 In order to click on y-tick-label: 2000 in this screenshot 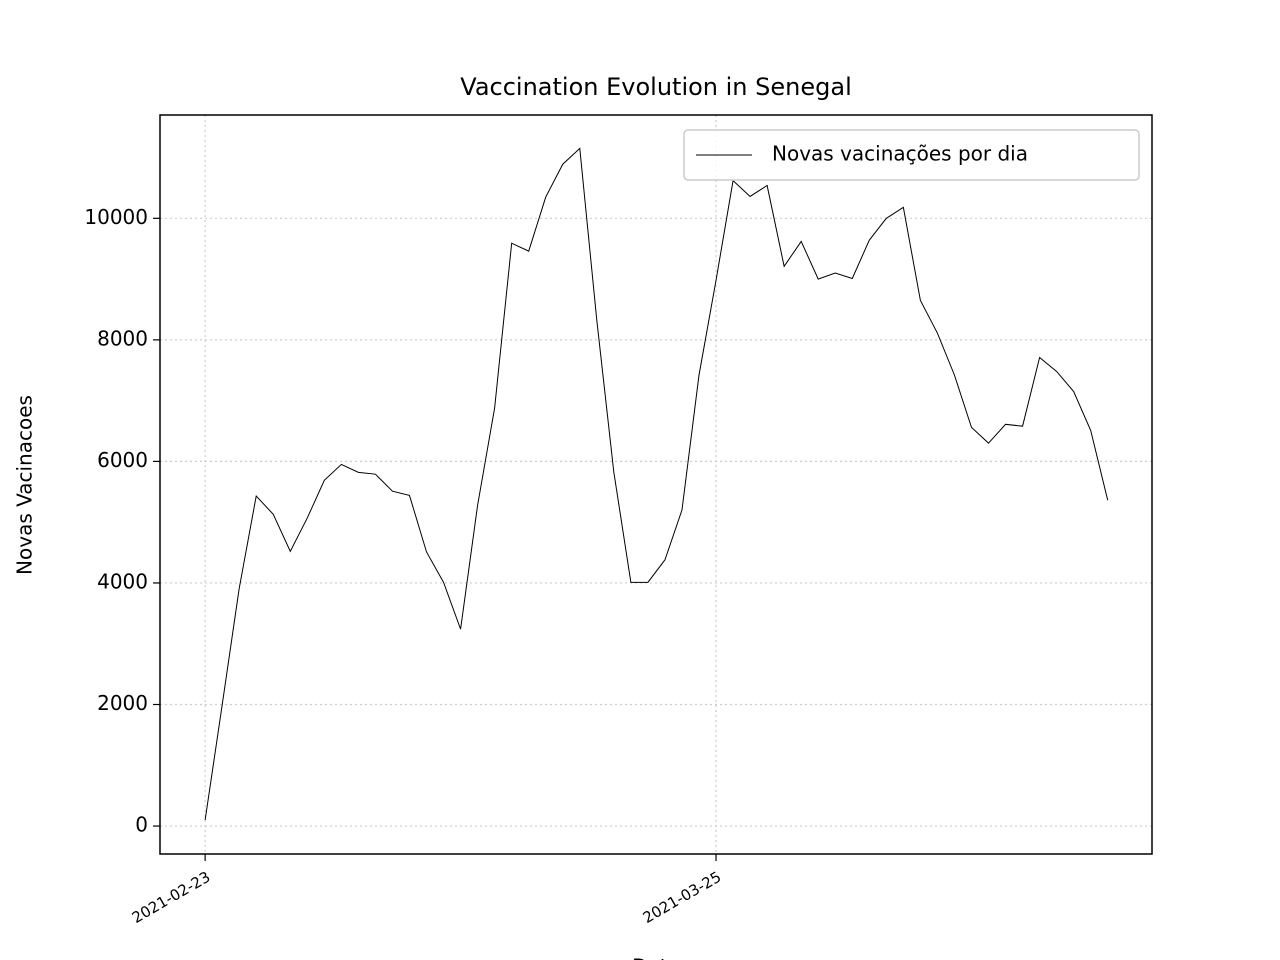, I will do `click(122, 703)`.